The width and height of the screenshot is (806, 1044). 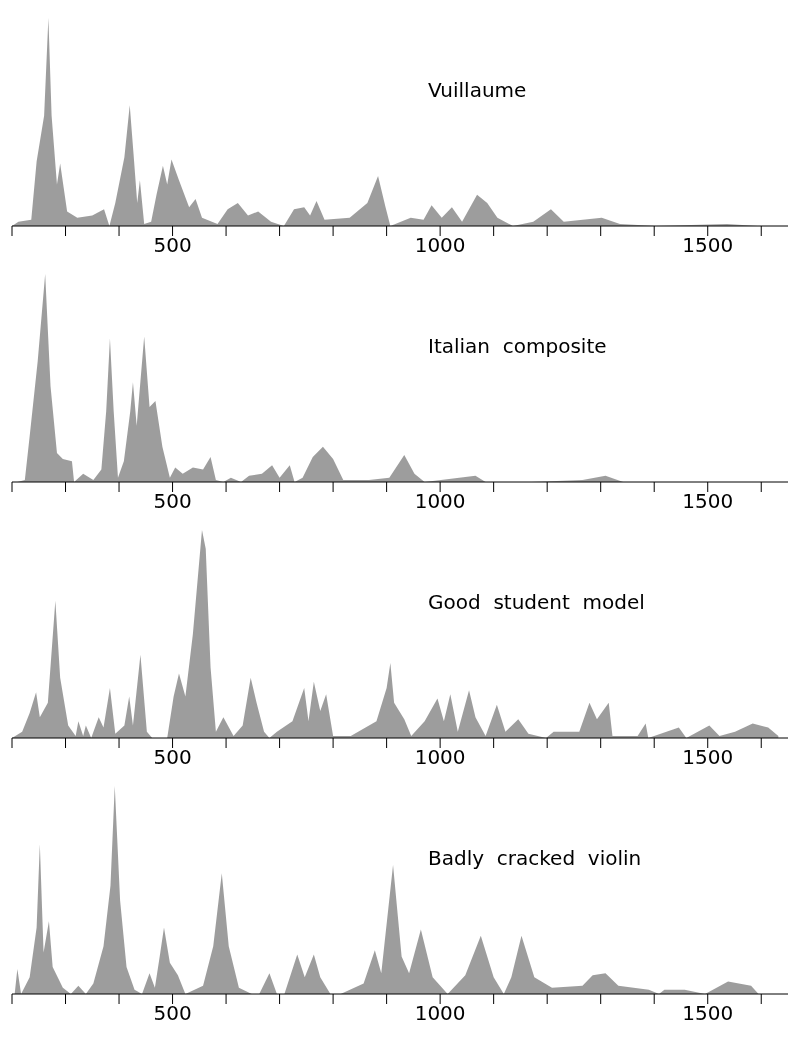 What do you see at coordinates (536, 602) in the screenshot?
I see `text: Good student model` at bounding box center [536, 602].